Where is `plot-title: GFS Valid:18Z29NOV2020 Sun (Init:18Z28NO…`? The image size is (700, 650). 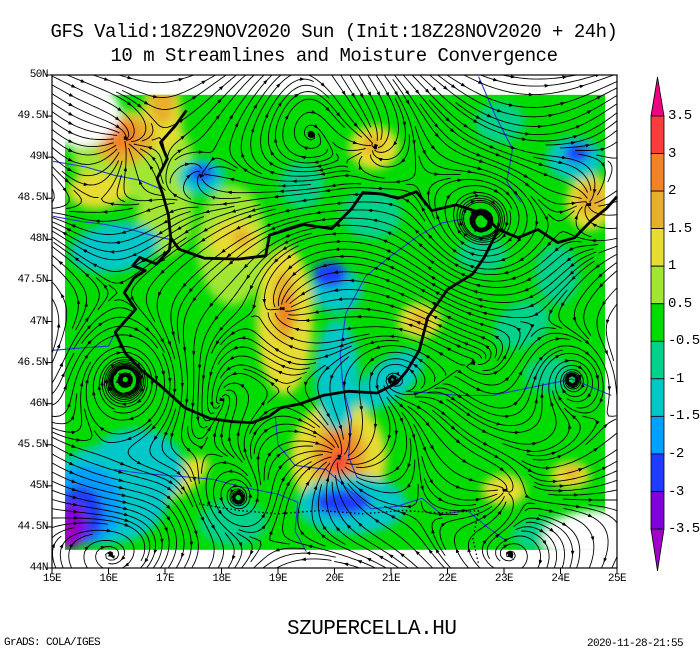 plot-title: GFS Valid:18Z29NOV2020 Sun (Init:18Z28NO… is located at coordinates (334, 44).